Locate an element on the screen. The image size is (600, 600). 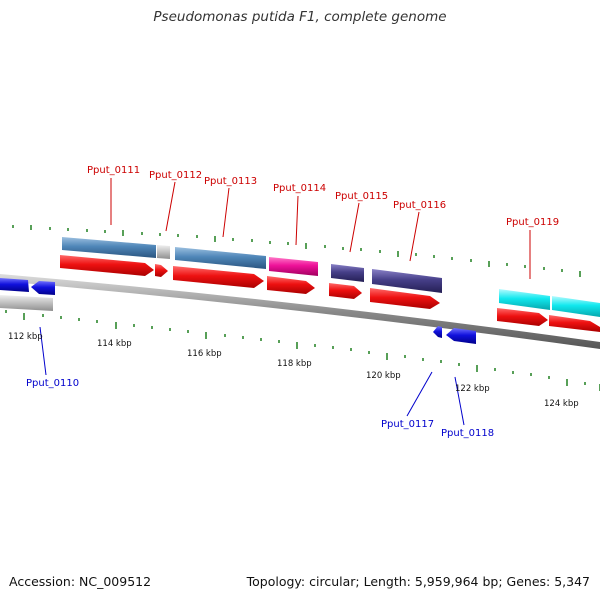
gene-label-0112: Pput_0112 is located at coordinates (175, 175).